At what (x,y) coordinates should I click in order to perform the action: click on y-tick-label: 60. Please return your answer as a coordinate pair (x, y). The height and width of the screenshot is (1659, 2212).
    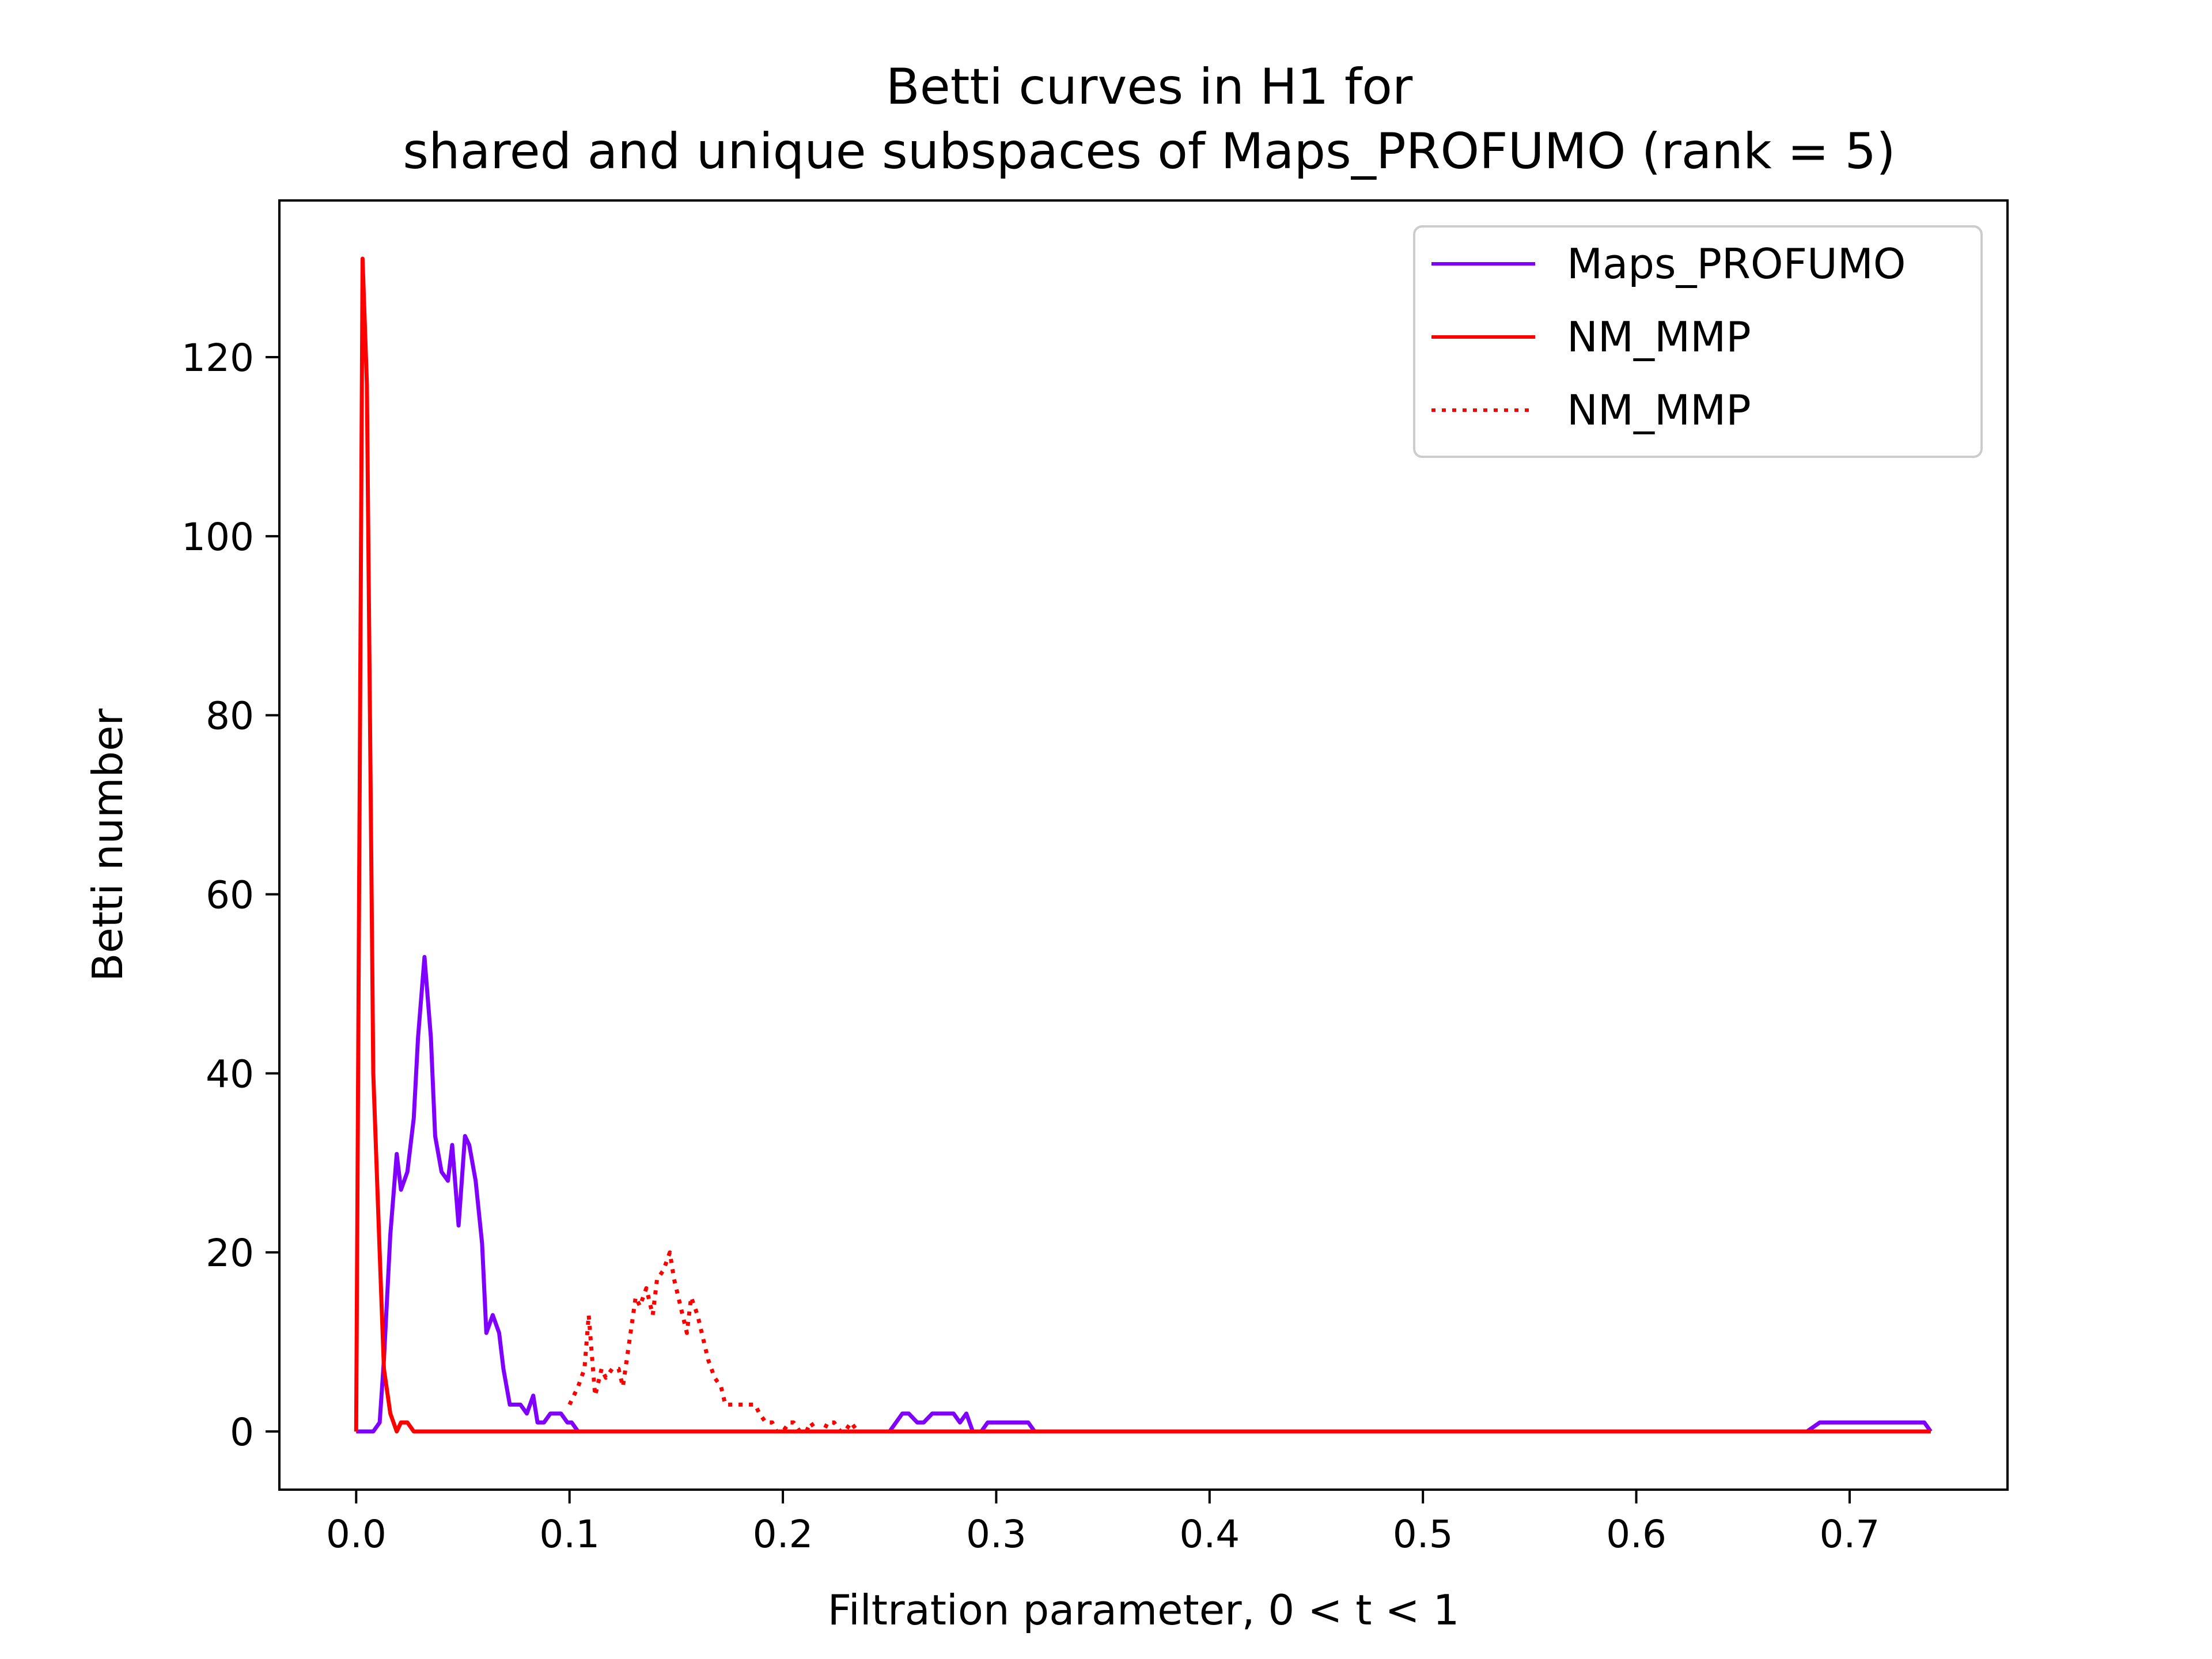
    Looking at the image, I should click on (230, 895).